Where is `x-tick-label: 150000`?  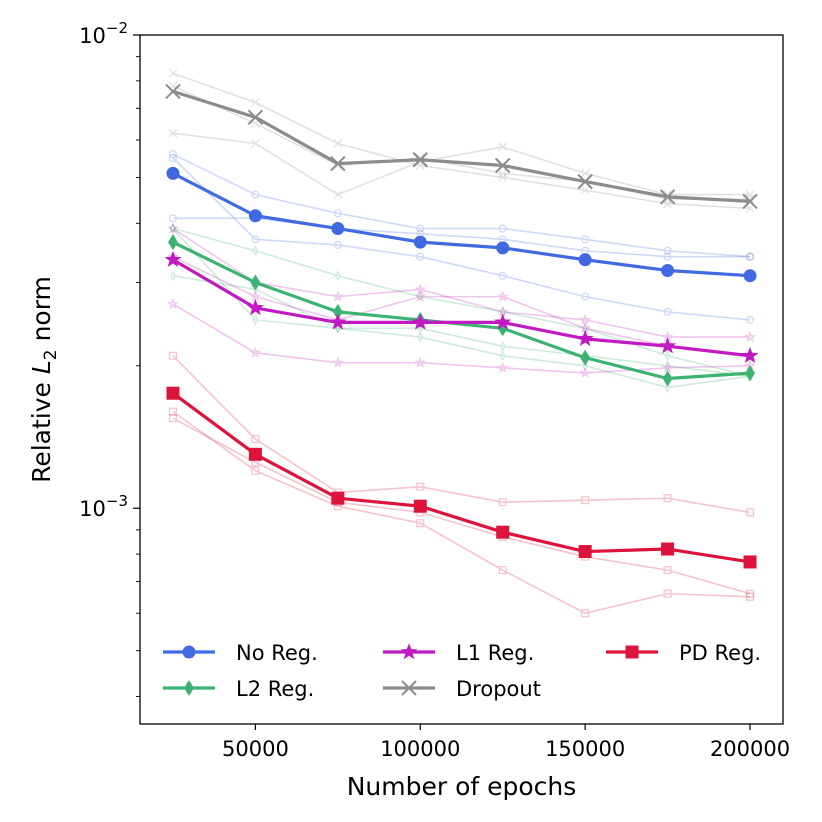
x-tick-label: 150000 is located at coordinates (585, 749).